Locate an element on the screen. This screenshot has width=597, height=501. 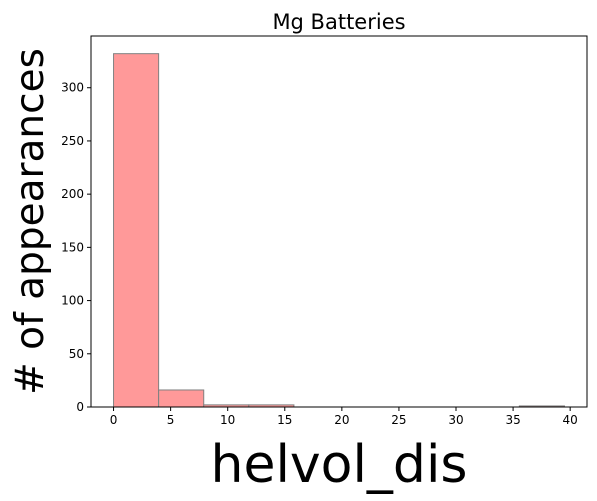
x-tick-label-2: 10 is located at coordinates (227, 420).